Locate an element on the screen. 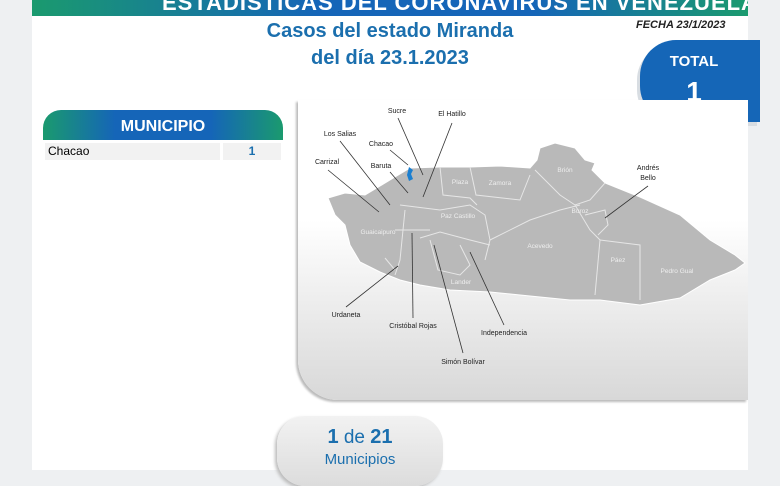 The height and width of the screenshot is (486, 780). label-carrizal: Carrizal is located at coordinates (327, 162).